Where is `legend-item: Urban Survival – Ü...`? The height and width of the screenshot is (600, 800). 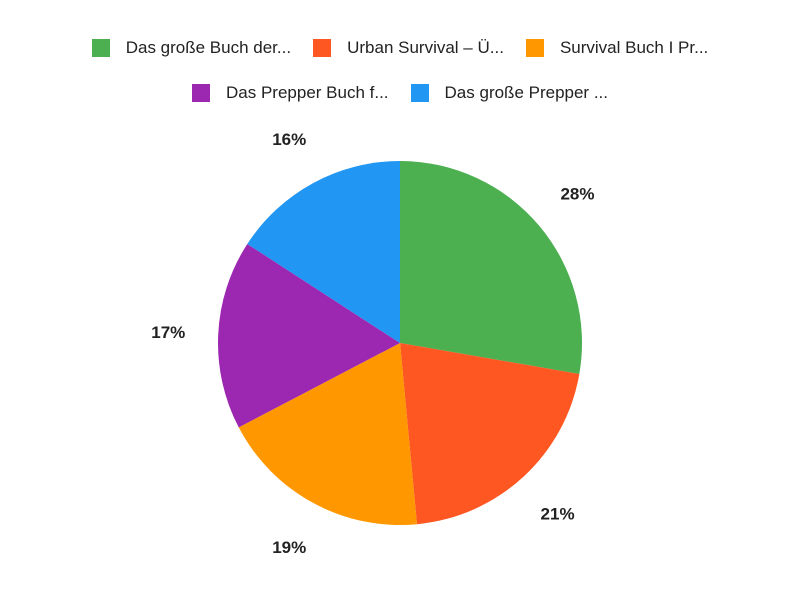 legend-item: Urban Survival – Ü... is located at coordinates (408, 48).